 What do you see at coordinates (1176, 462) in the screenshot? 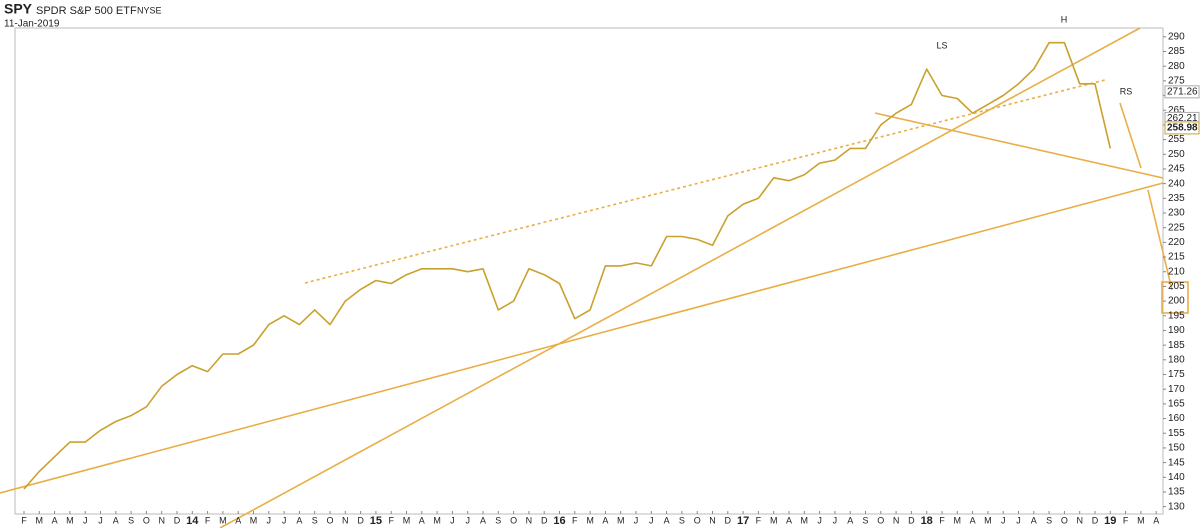
I see `y-tick-label: 145` at bounding box center [1176, 462].